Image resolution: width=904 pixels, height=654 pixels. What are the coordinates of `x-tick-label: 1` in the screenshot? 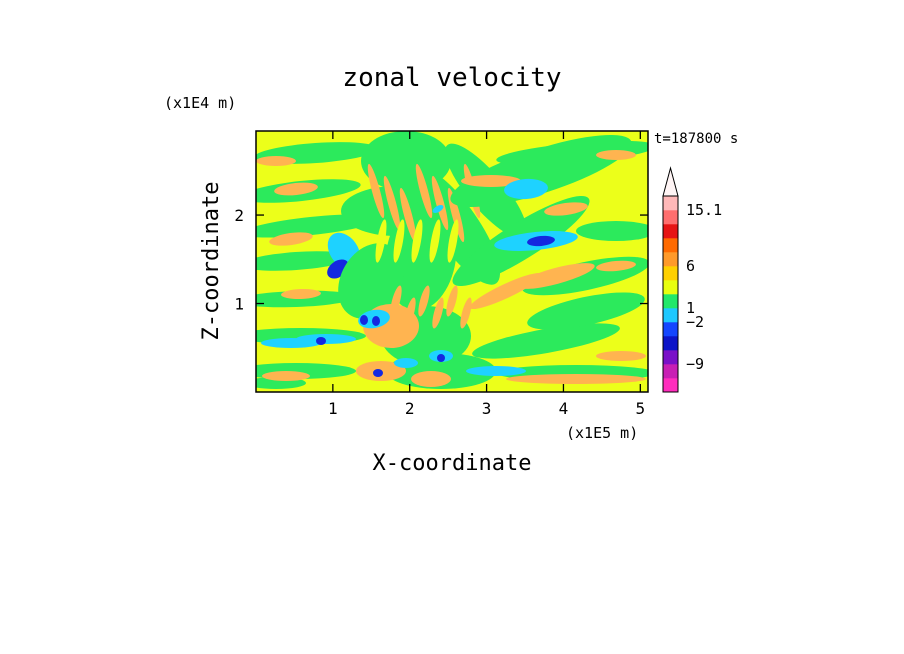 It's located at (333, 408).